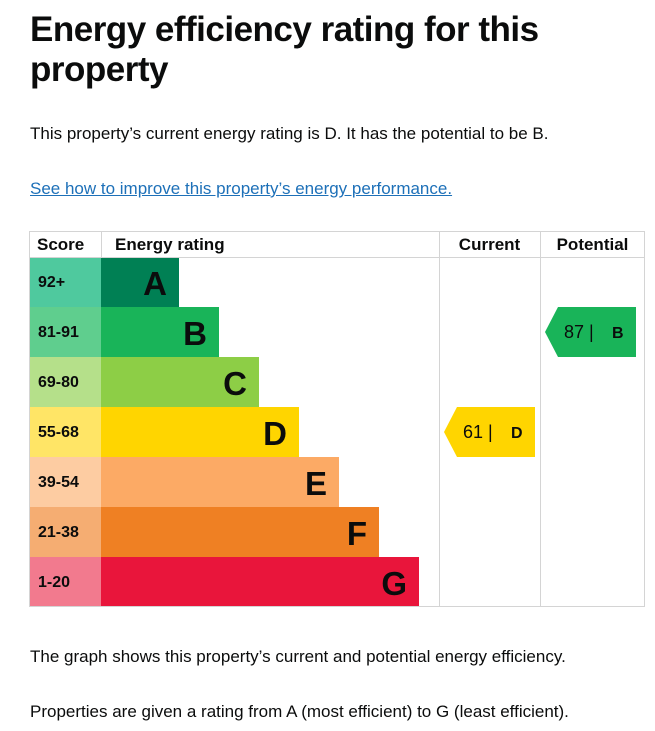 The width and height of the screenshot is (655, 731). What do you see at coordinates (618, 333) in the screenshot?
I see `potential-rating-letter: B` at bounding box center [618, 333].